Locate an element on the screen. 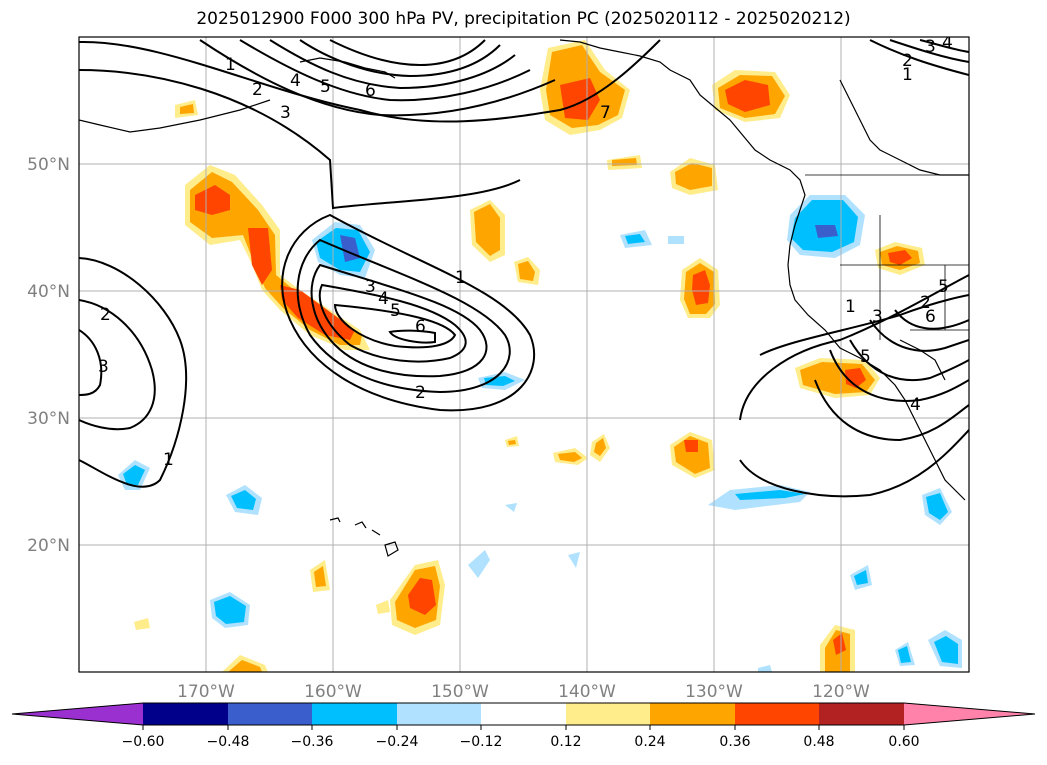 This screenshot has height=765, width=1047. contour-label: 7 is located at coordinates (605, 113).